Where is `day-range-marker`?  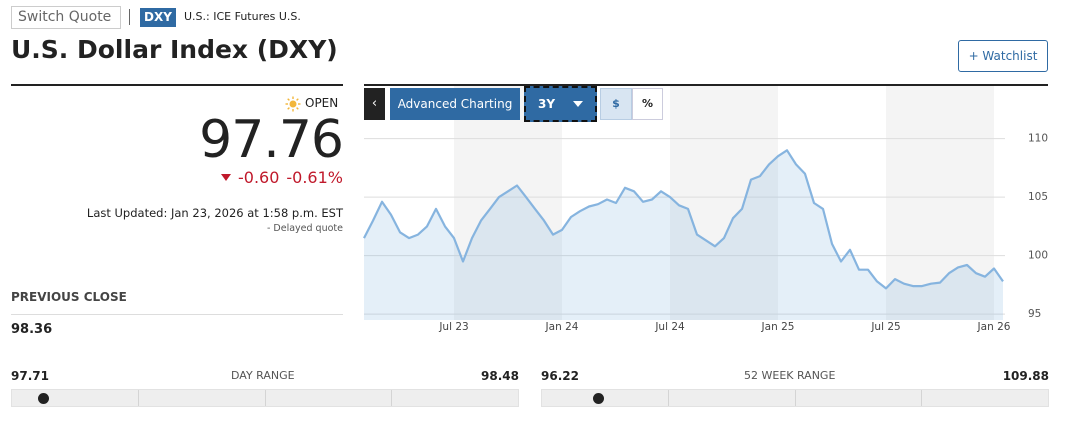
day-range-marker is located at coordinates (44, 398).